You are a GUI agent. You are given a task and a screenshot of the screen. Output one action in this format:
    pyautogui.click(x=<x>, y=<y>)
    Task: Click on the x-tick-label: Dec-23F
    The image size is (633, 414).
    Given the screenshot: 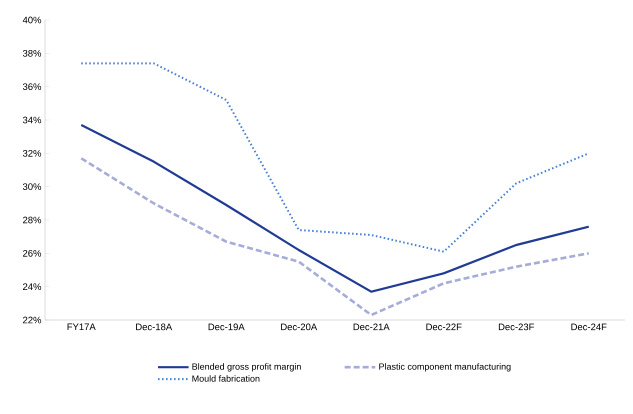 What is the action you would take?
    pyautogui.click(x=516, y=327)
    